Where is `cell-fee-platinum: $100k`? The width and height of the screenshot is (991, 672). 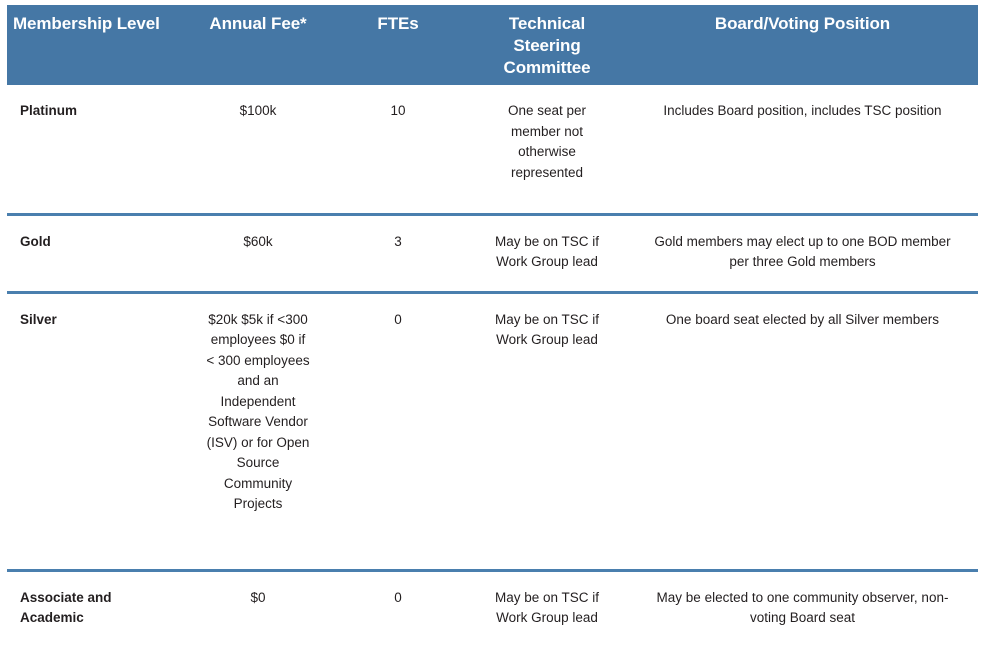 cell-fee-platinum: $100k is located at coordinates (258, 150).